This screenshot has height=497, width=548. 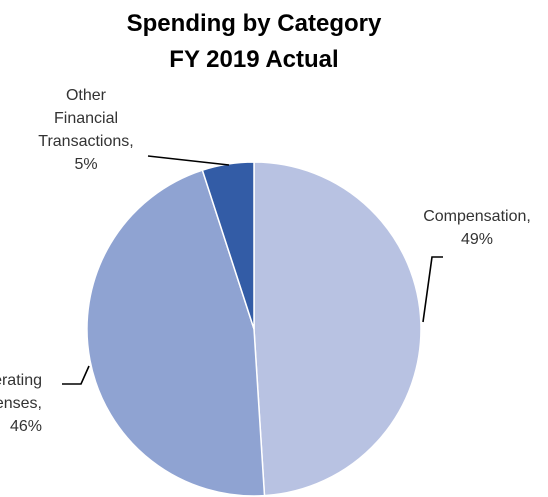 What do you see at coordinates (85, 130) in the screenshot?
I see `data-label-other-financial-transactions: Other Financial Transactions, 5%` at bounding box center [85, 130].